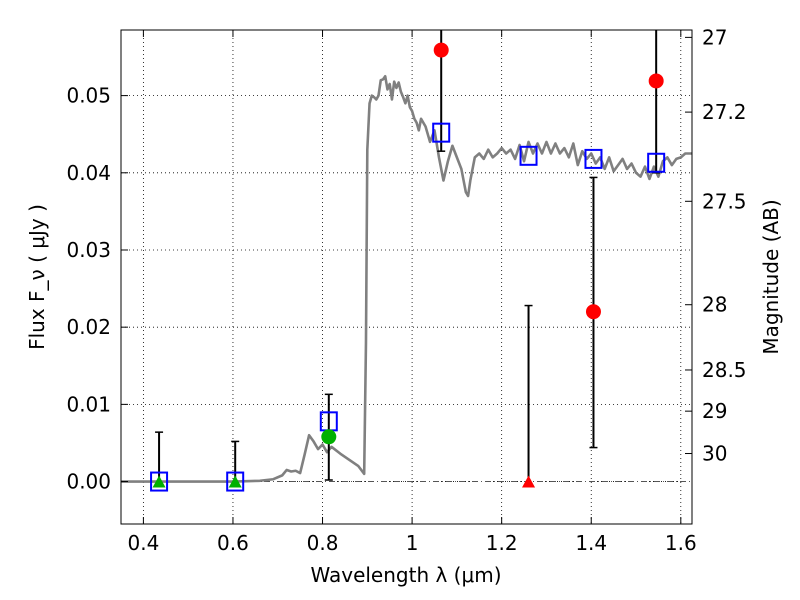 The width and height of the screenshot is (800, 600). What do you see at coordinates (502, 543) in the screenshot?
I see `x-tick-label: 1.2` at bounding box center [502, 543].